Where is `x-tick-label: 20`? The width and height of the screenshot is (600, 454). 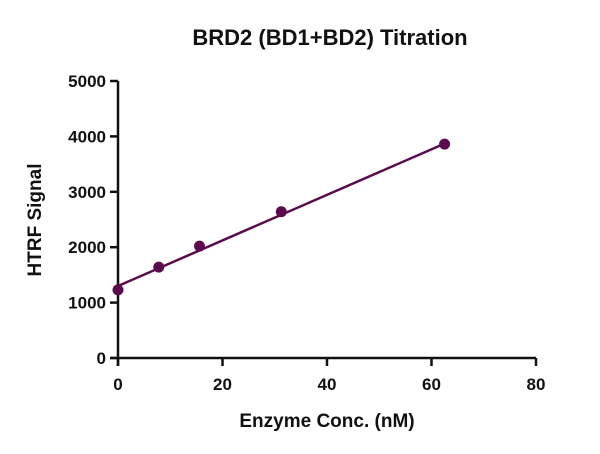 x-tick-label: 20 is located at coordinates (222, 384).